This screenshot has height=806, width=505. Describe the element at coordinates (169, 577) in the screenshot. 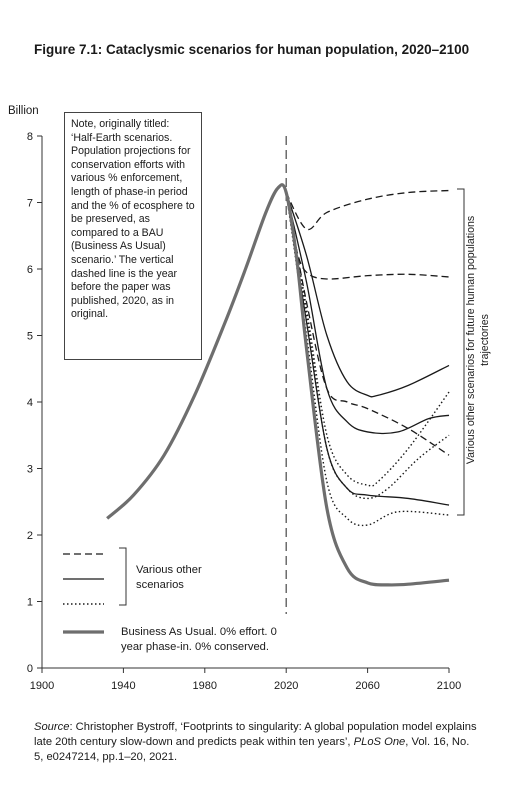

I see `legend-label-various-scenarios: Various other scenarios` at that location.